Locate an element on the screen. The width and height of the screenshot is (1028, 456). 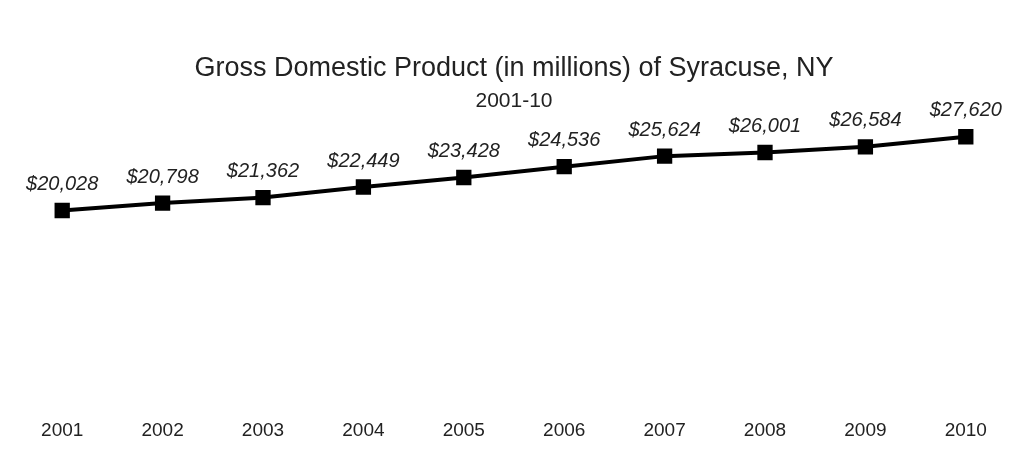
data-label: $26,584 is located at coordinates (865, 119).